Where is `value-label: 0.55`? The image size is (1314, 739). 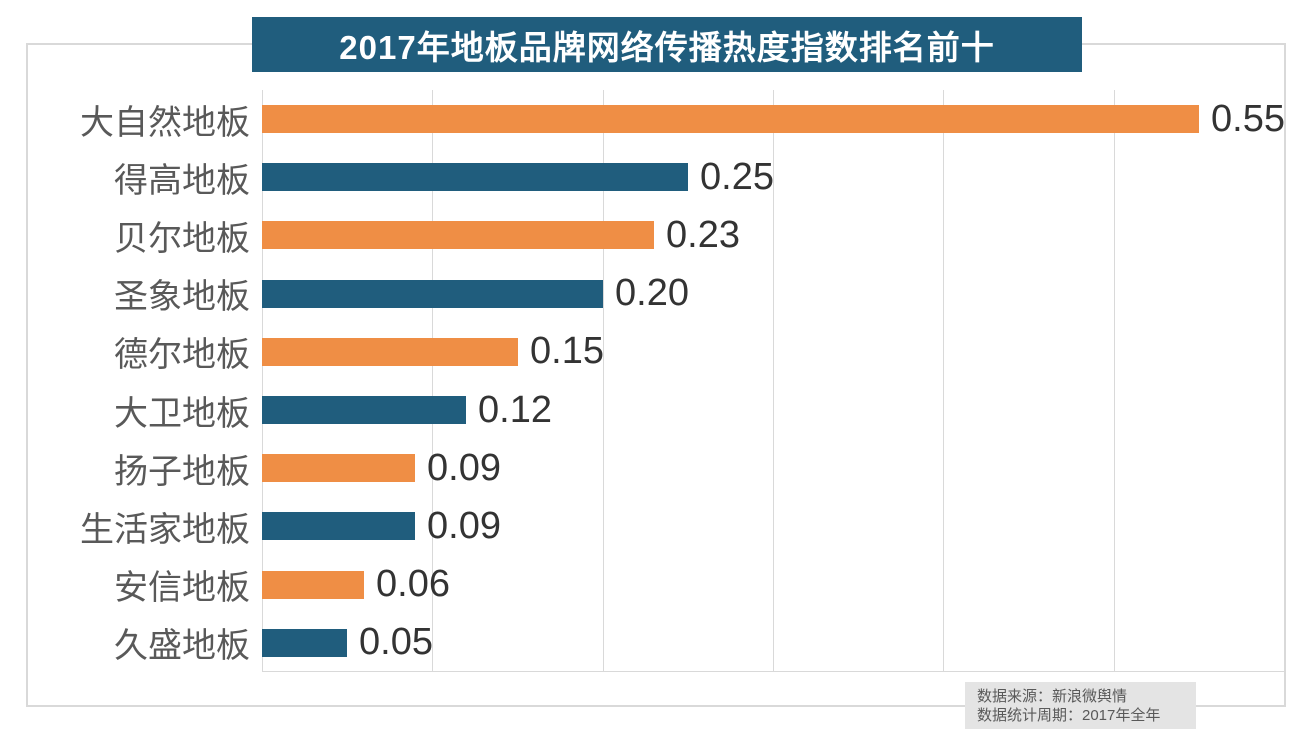 value-label: 0.55 is located at coordinates (1248, 118).